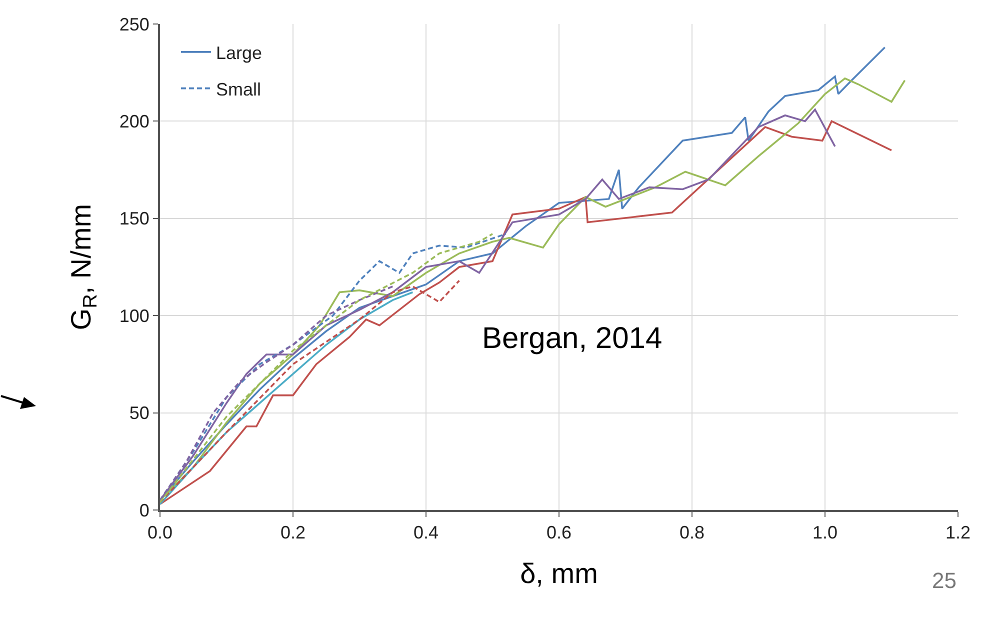  I want to click on x-tick-label: 0.2, so click(293, 532).